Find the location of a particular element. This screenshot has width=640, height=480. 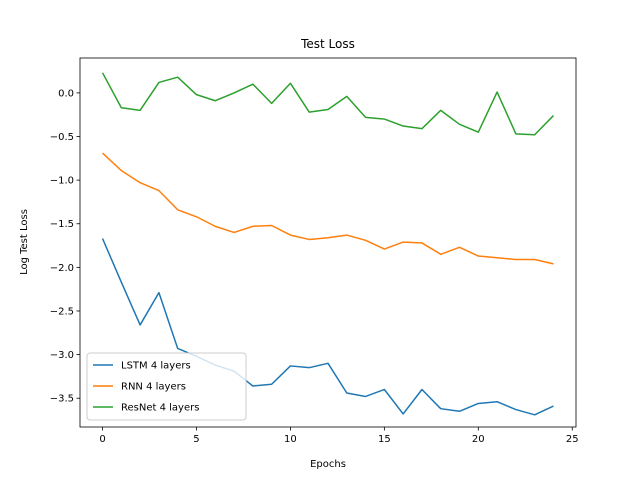

y-tick-label: −3.5 is located at coordinates (62, 399).